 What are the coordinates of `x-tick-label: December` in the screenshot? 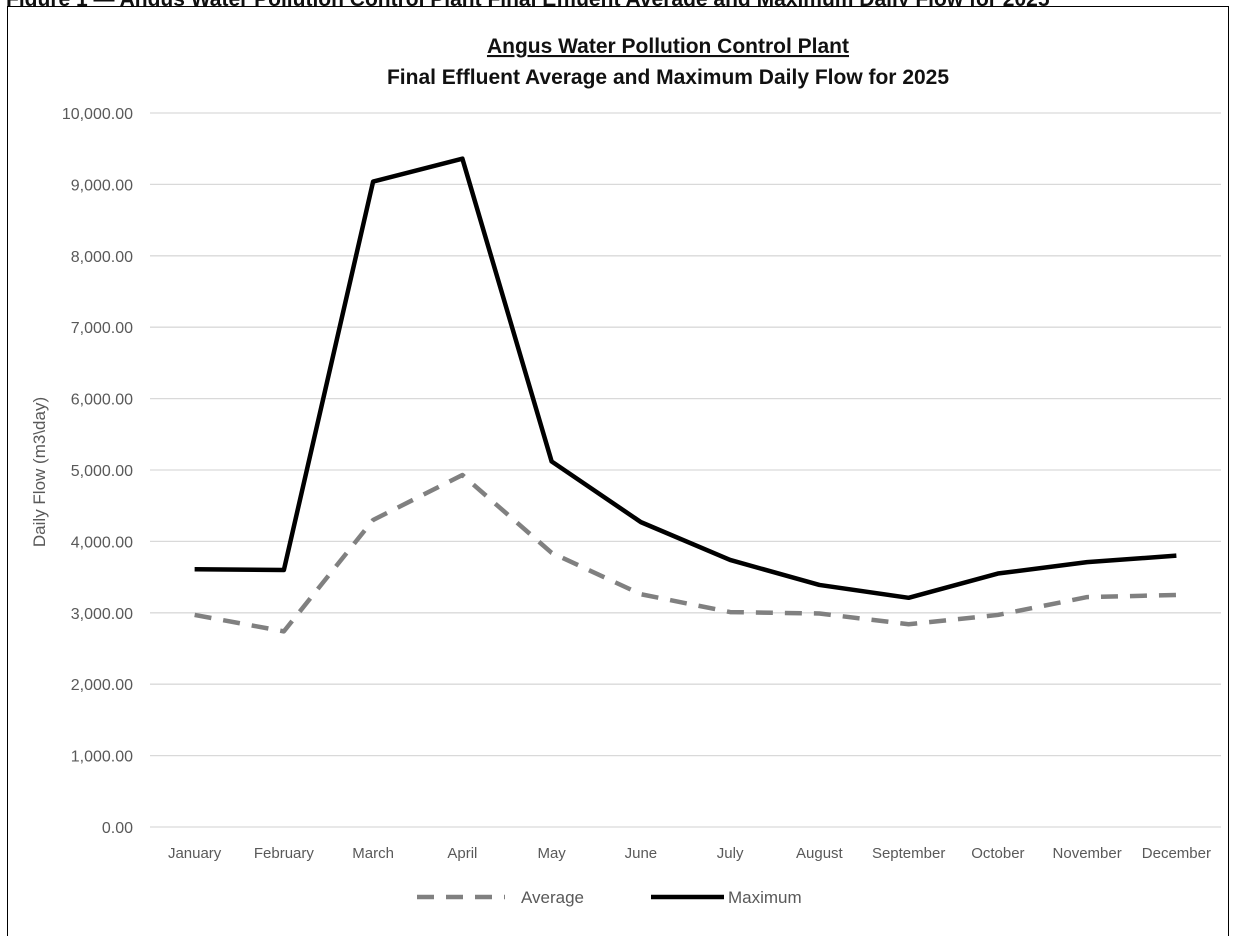 It's located at (1176, 853).